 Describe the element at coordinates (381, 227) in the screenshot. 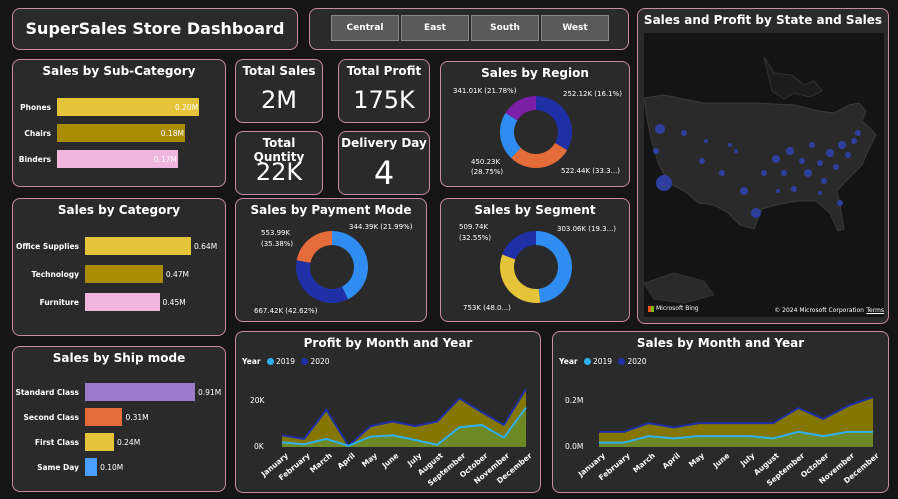

I see `data-label: 344.39K (21.99%)` at that location.